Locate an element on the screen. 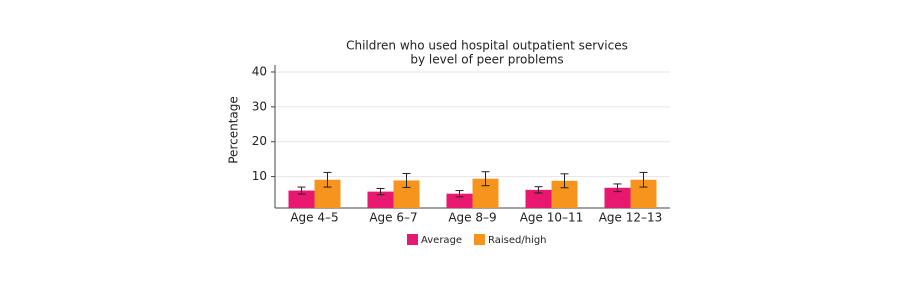  legend-label: Raised/high is located at coordinates (517, 240).